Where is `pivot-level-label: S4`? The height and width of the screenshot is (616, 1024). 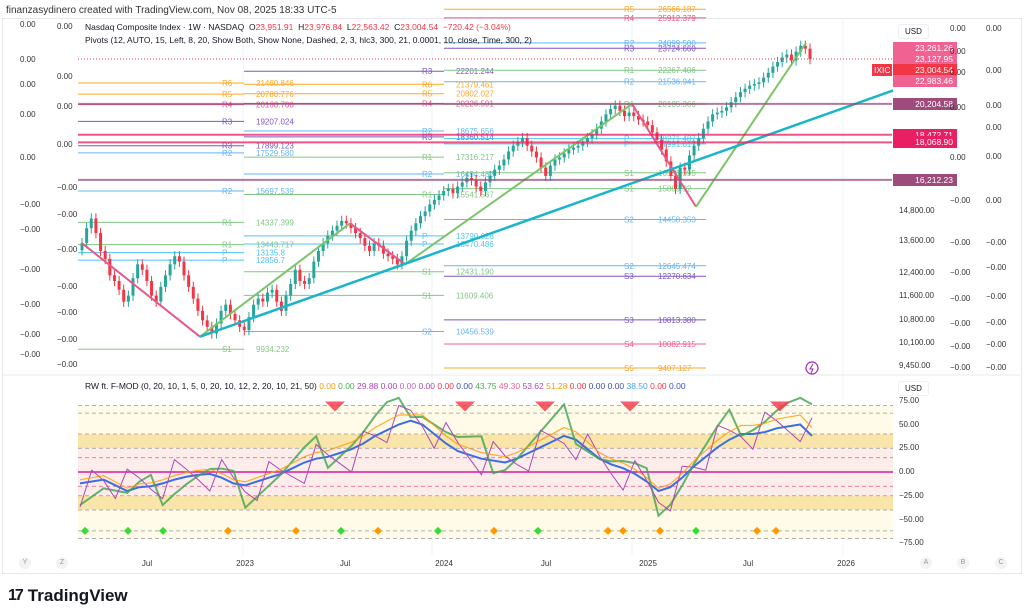
pivot-level-label: S4 is located at coordinates (629, 344).